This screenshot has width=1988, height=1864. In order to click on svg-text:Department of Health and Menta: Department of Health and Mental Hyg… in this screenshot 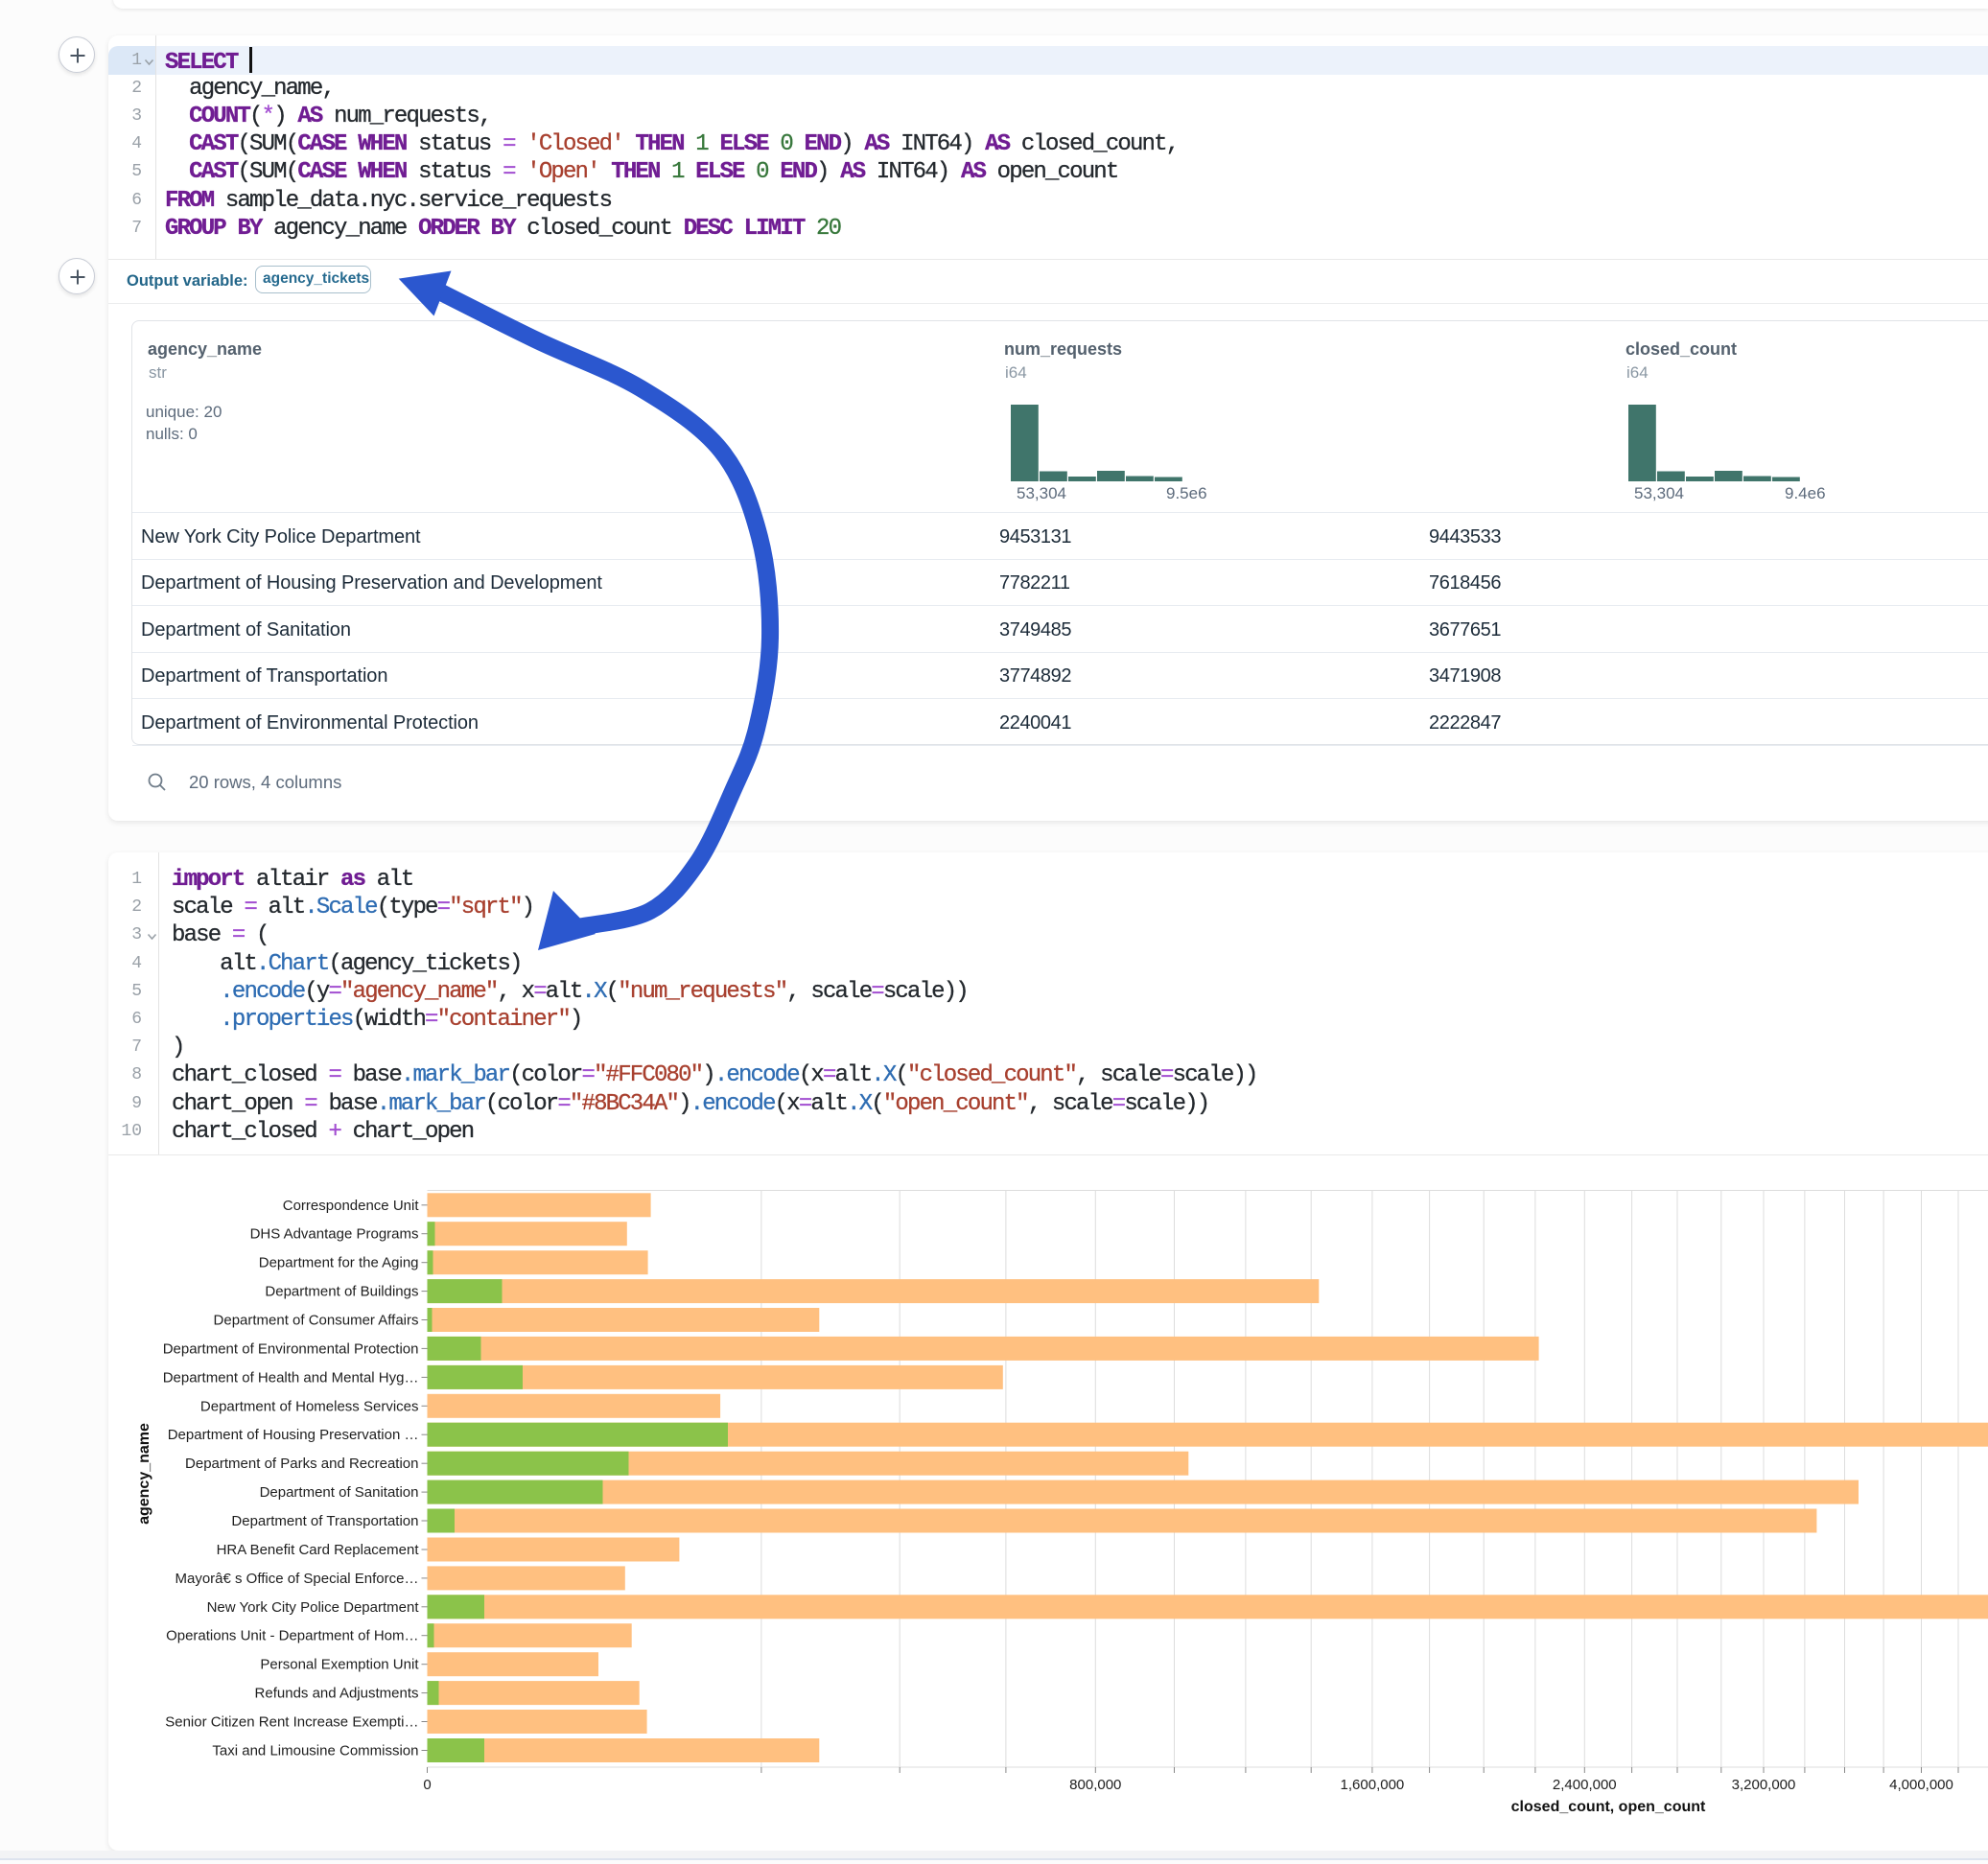, I will do `click(291, 1377)`.